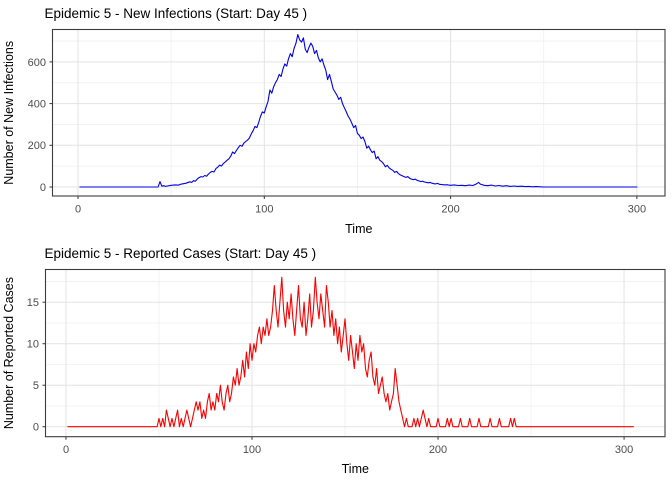 Image resolution: width=672 pixels, height=480 pixels. What do you see at coordinates (37, 105) in the screenshot?
I see `y-tick-label: 400` at bounding box center [37, 105].